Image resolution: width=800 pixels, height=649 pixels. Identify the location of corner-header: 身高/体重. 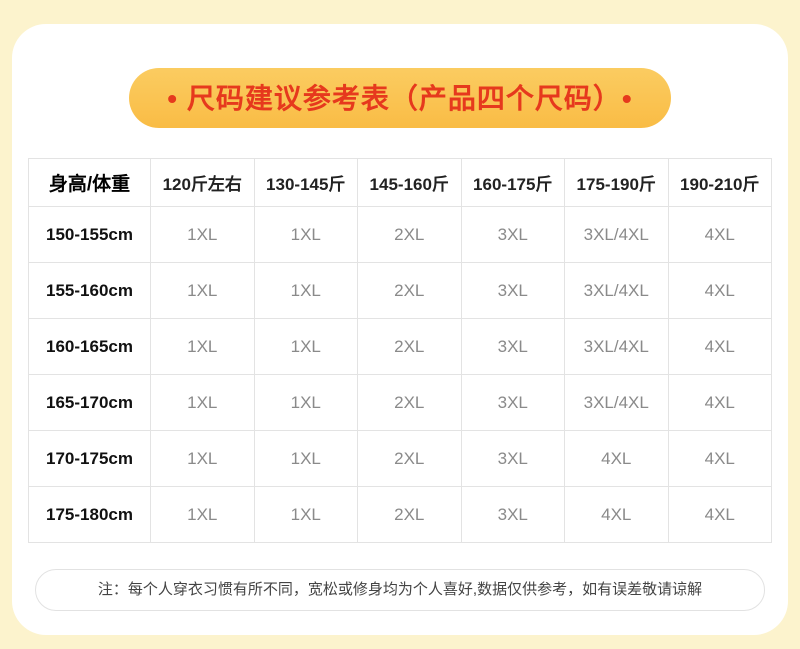
(89, 182).